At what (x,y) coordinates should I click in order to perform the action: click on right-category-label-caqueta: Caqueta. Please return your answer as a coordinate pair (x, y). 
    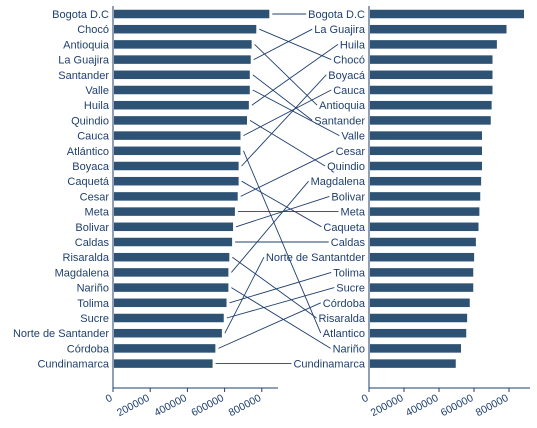
    Looking at the image, I should click on (344, 228).